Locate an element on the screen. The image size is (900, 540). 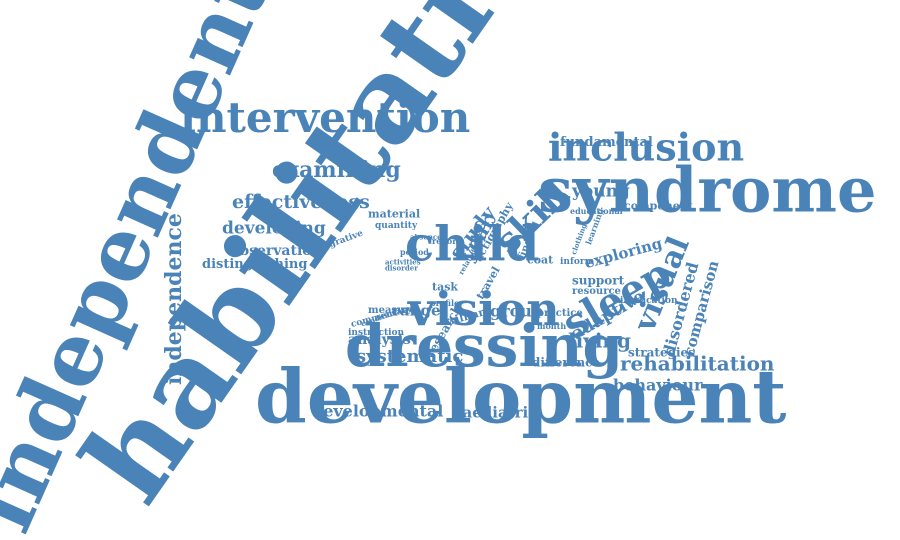
word-development: development is located at coordinates (521, 397).